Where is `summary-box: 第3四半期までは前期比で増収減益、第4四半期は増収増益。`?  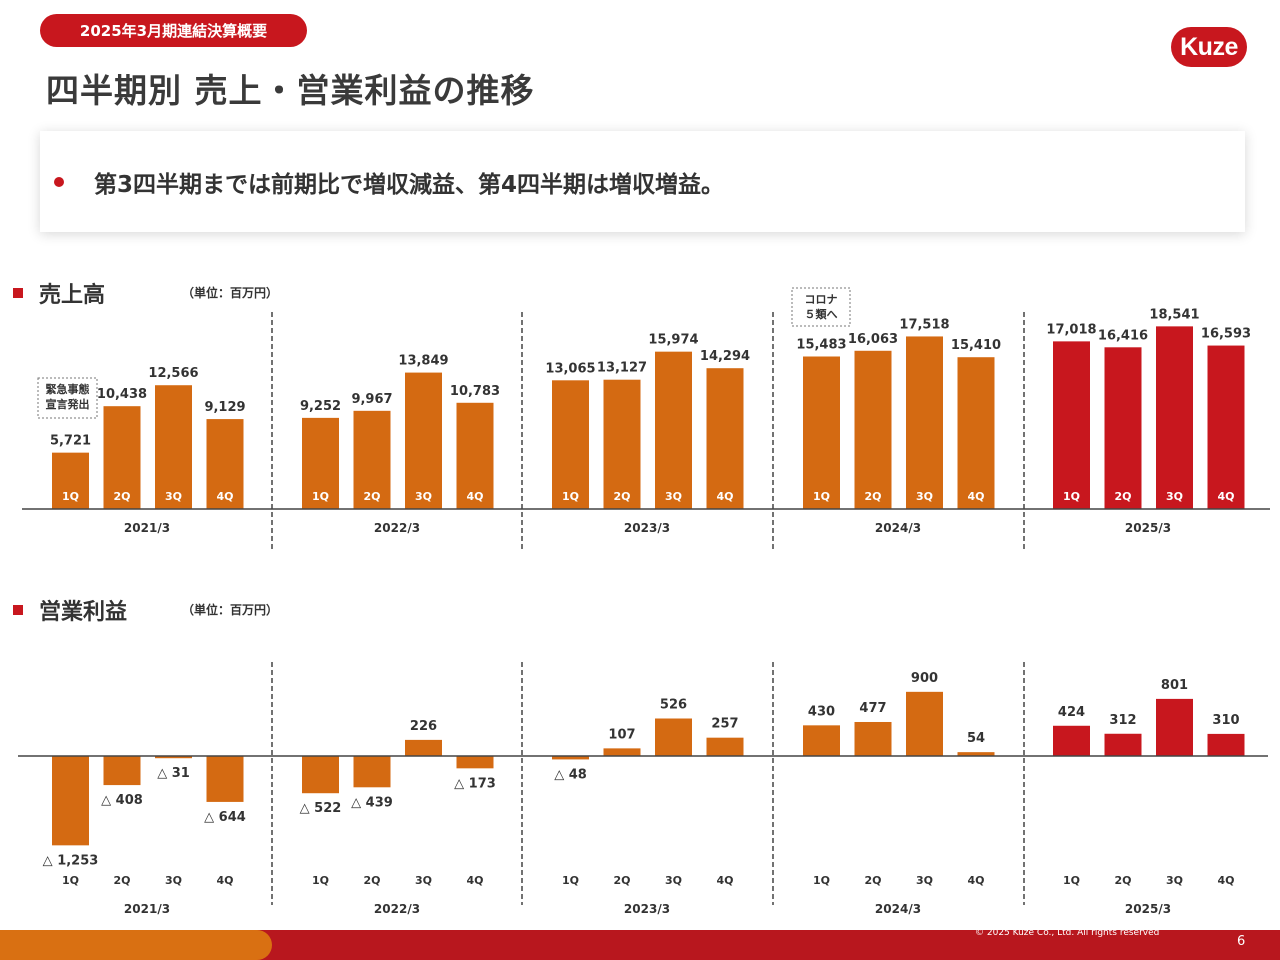 summary-box: 第3四半期までは前期比で増収減益、第4四半期は増収増益。 is located at coordinates (642, 181).